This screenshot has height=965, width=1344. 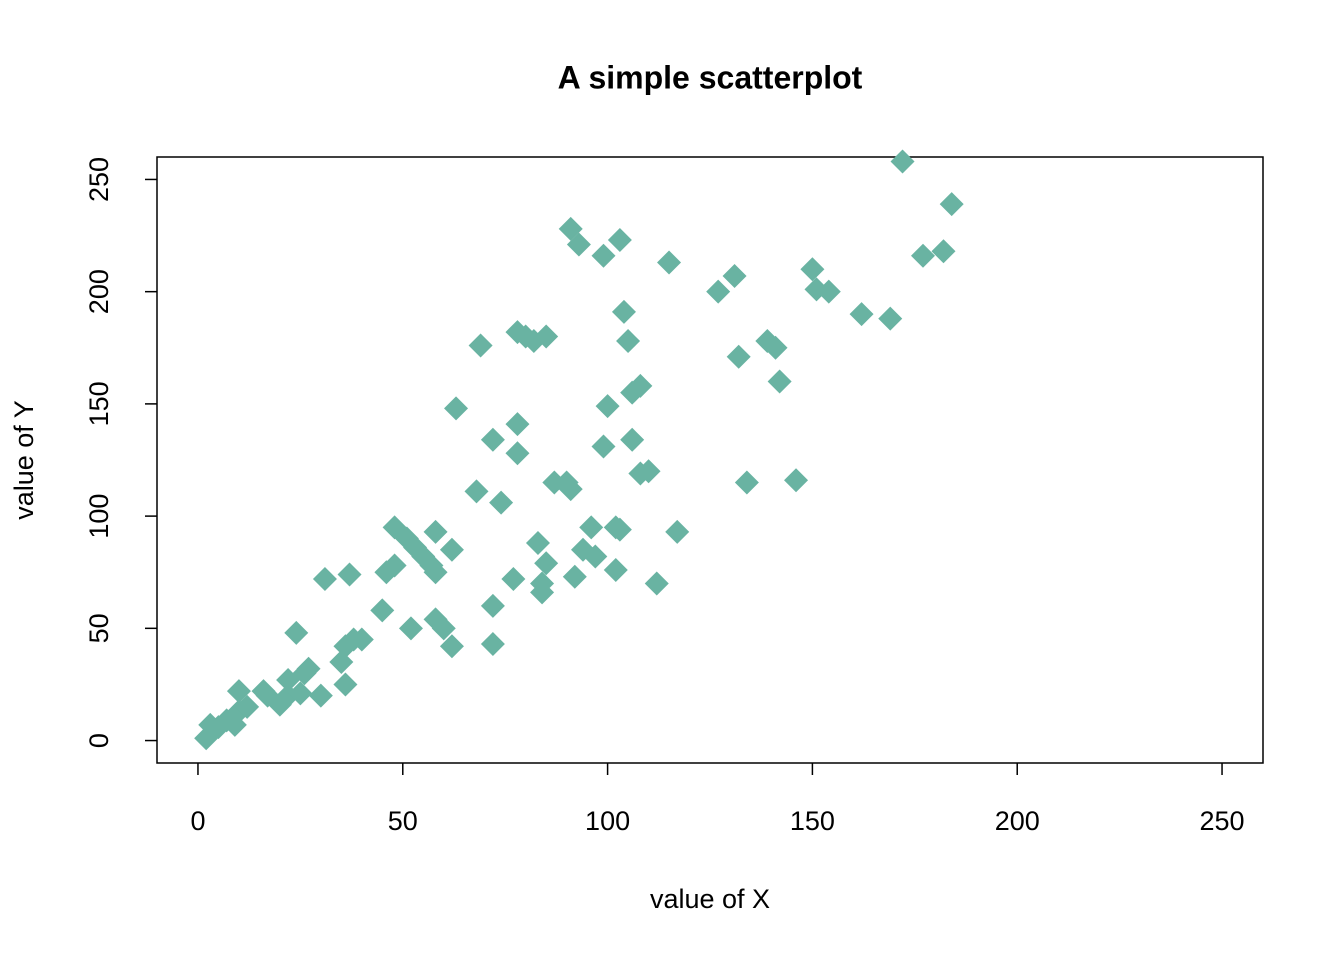 What do you see at coordinates (607, 821) in the screenshot?
I see `x-tick-label: 100` at bounding box center [607, 821].